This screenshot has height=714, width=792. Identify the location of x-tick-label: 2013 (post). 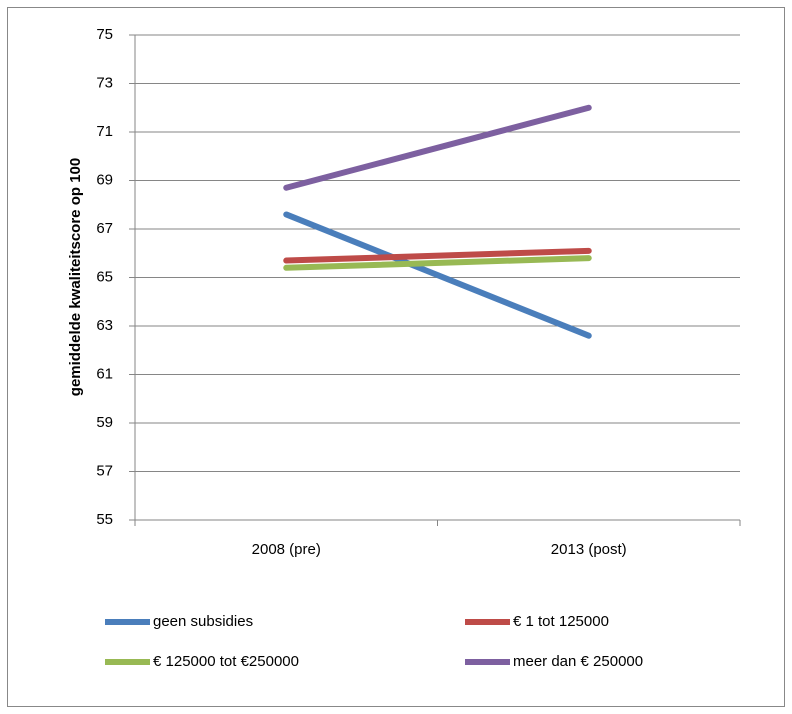
(589, 549).